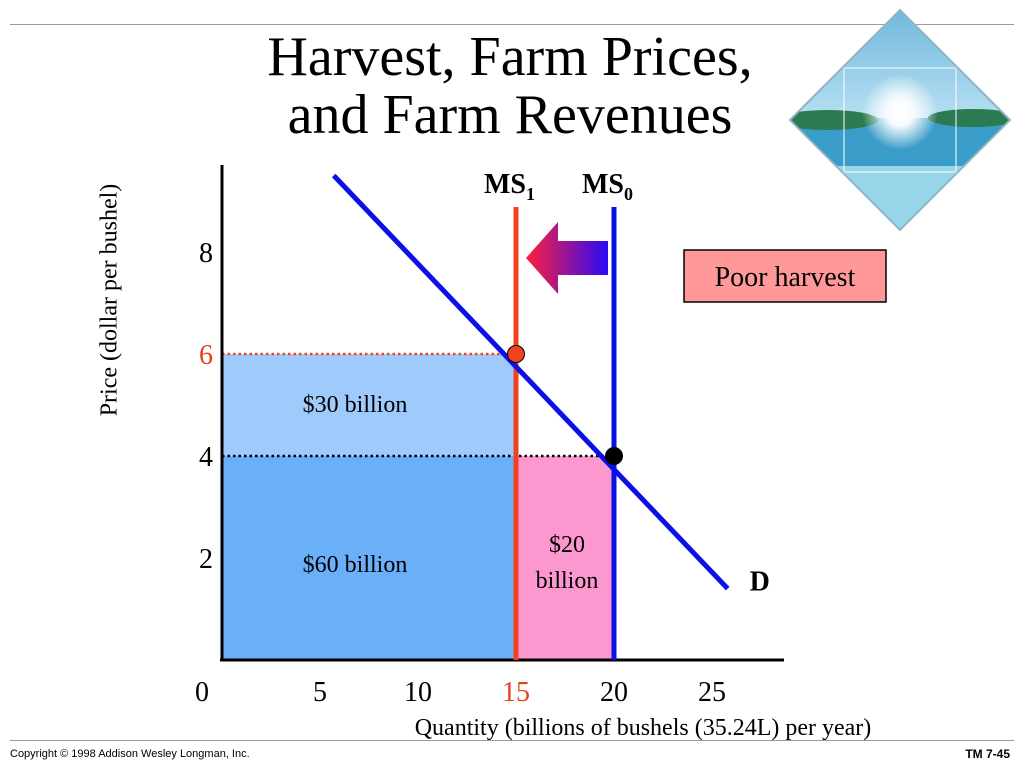 This screenshot has width=1024, height=768. I want to click on y-tick-label-4: 4, so click(206, 457).